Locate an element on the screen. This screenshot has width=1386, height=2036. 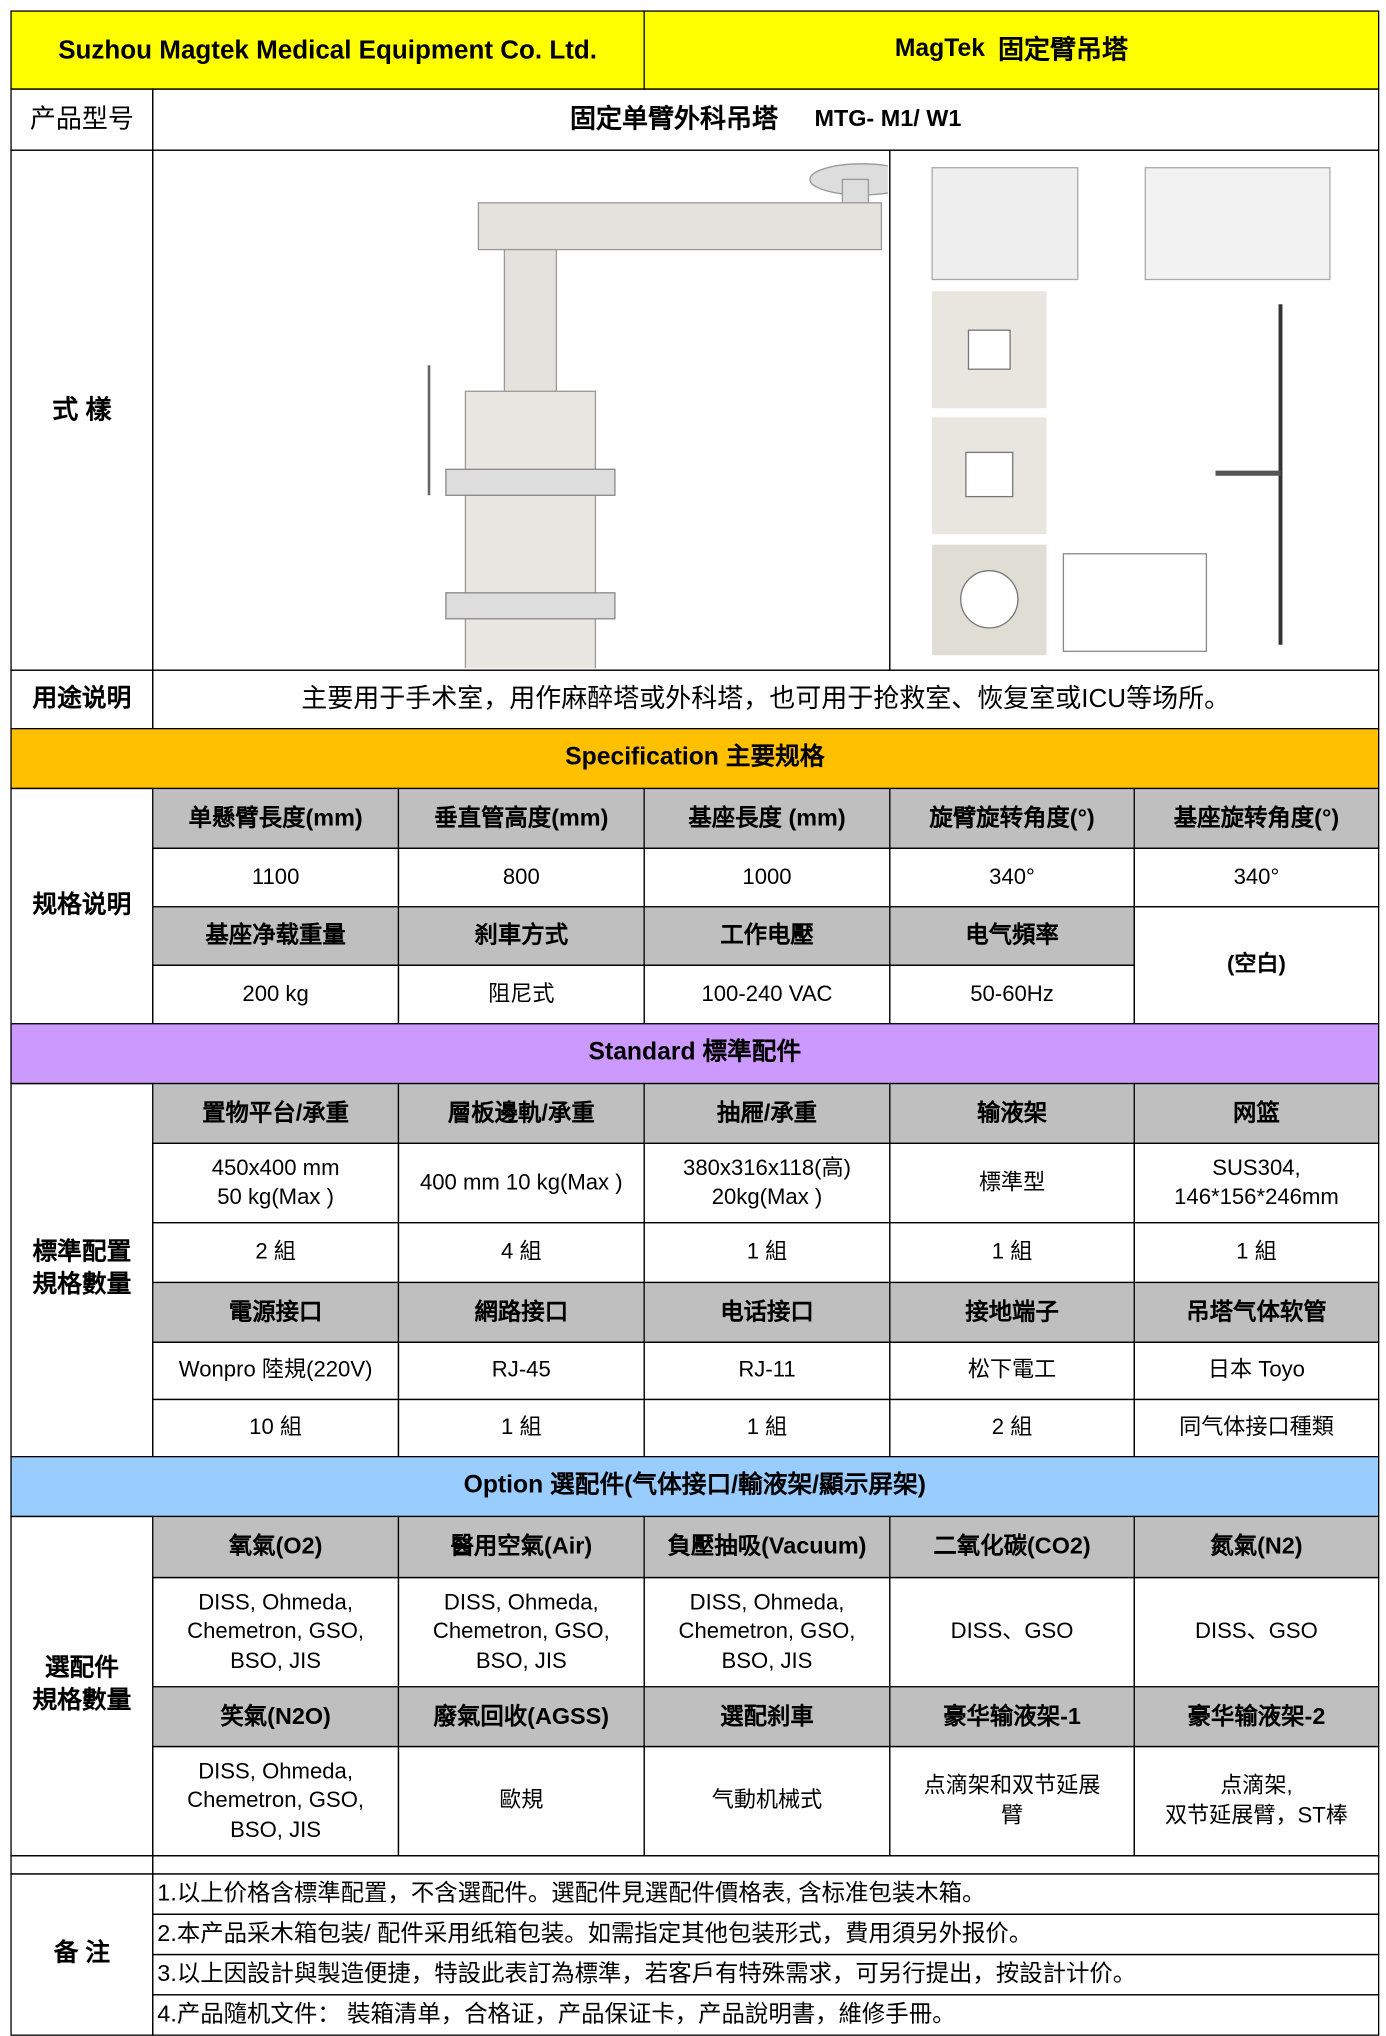
column-header: 選配刹車 is located at coordinates (767, 1717).